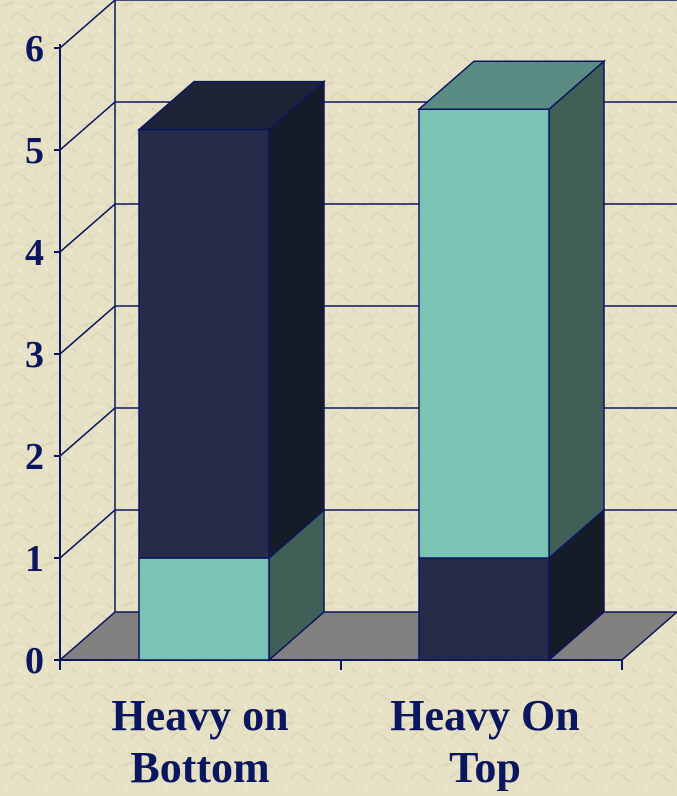  What do you see at coordinates (34, 49) in the screenshot?
I see `y-tick-label: 6` at bounding box center [34, 49].